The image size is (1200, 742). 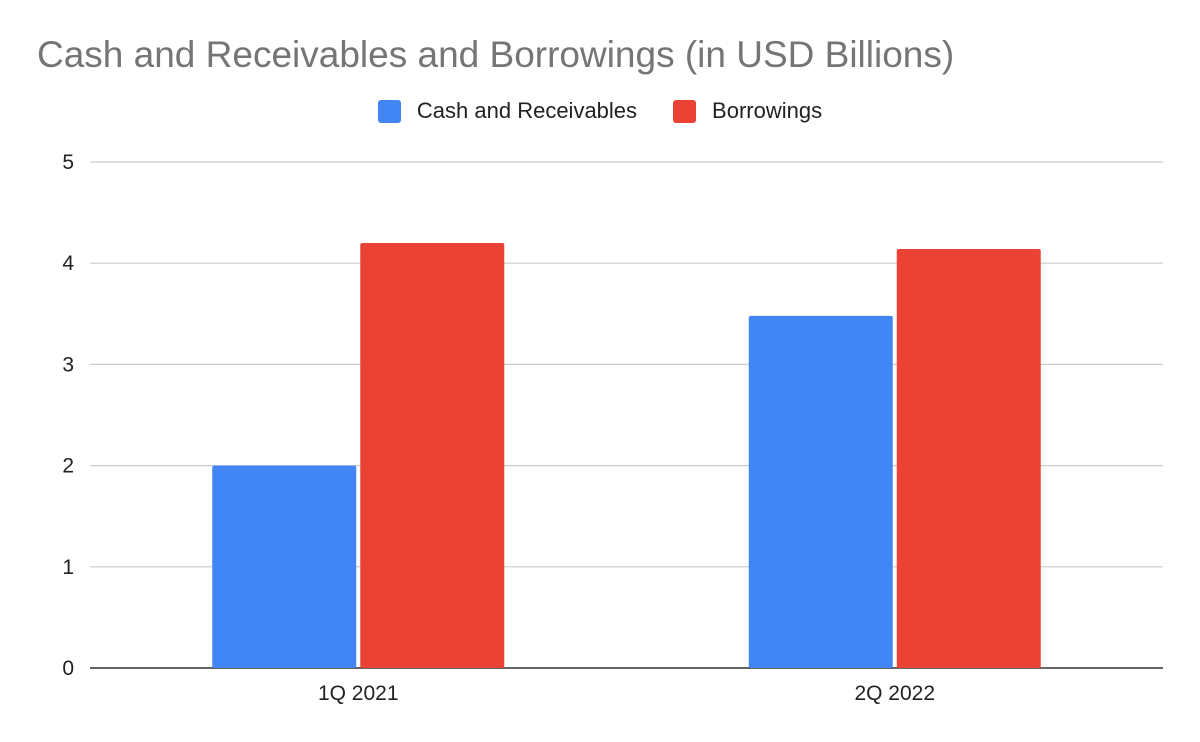 What do you see at coordinates (389, 111) in the screenshot?
I see `legend-swatch-cash-and-receivables` at bounding box center [389, 111].